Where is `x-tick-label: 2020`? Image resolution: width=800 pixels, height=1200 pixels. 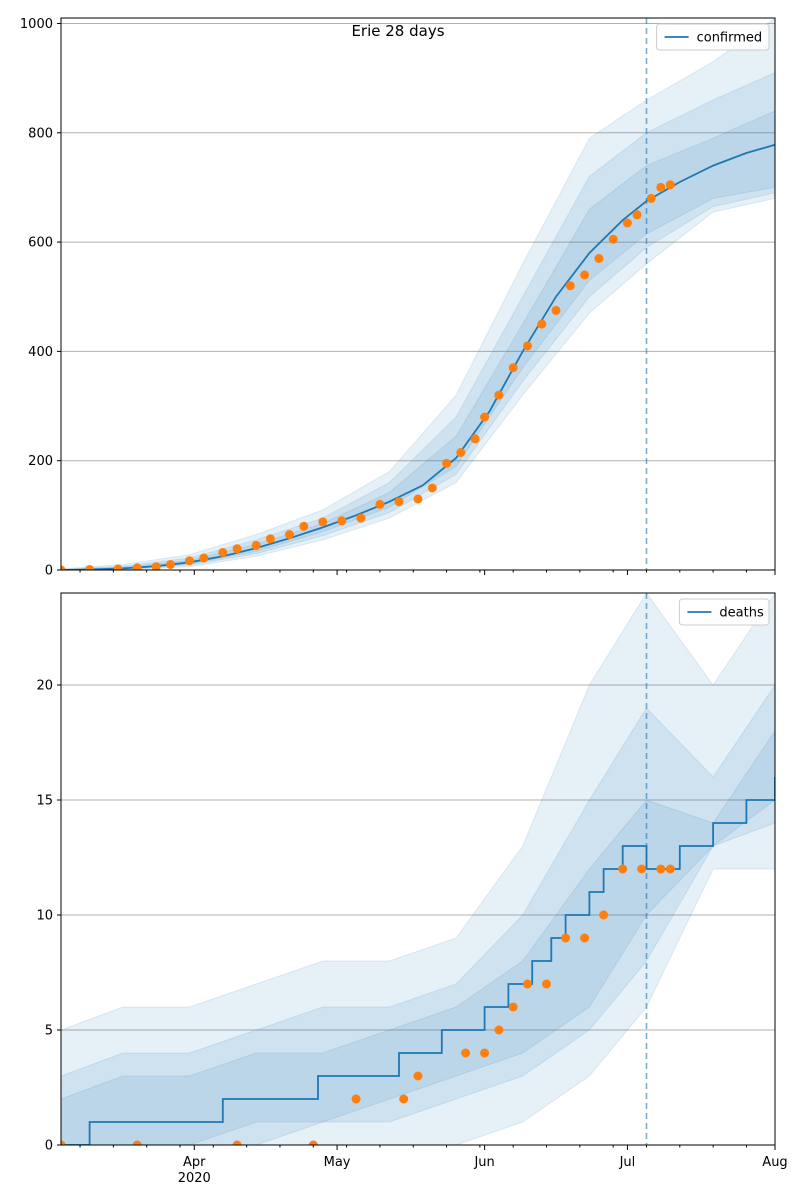 x-tick-label: 2020 is located at coordinates (194, 1178).